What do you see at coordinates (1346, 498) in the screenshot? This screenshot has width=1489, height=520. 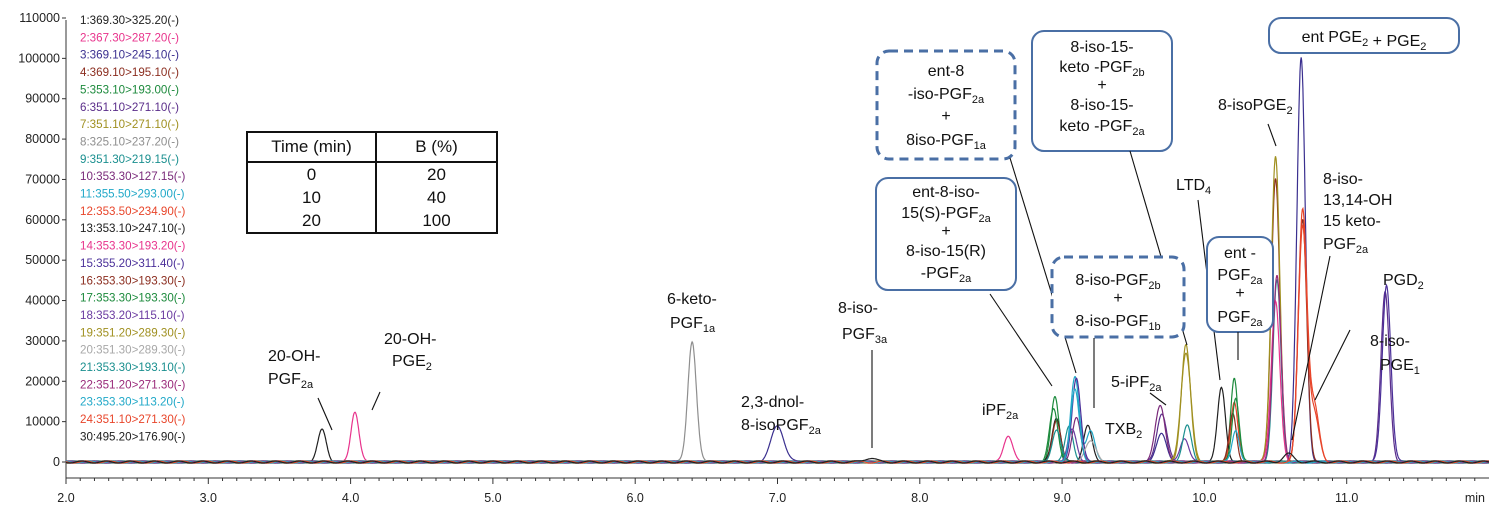 I see `x-tick-label: 11.0` at bounding box center [1346, 498].